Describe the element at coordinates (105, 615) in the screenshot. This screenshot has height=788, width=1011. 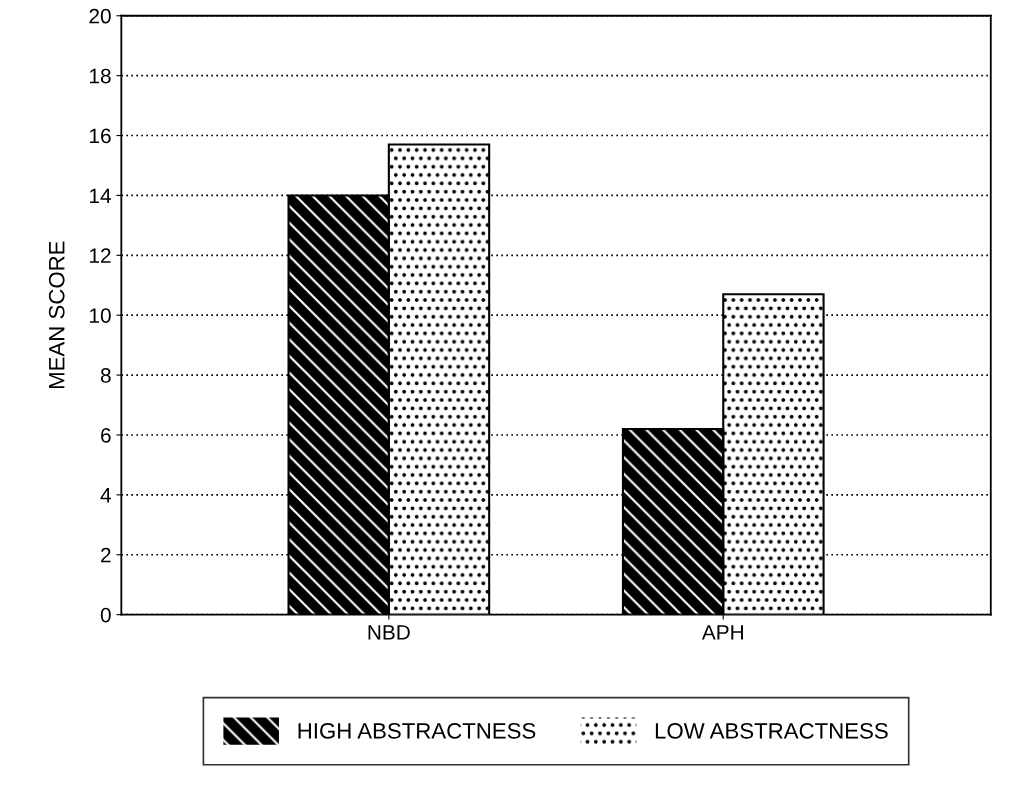
I see `y-tick-label: 0` at that location.